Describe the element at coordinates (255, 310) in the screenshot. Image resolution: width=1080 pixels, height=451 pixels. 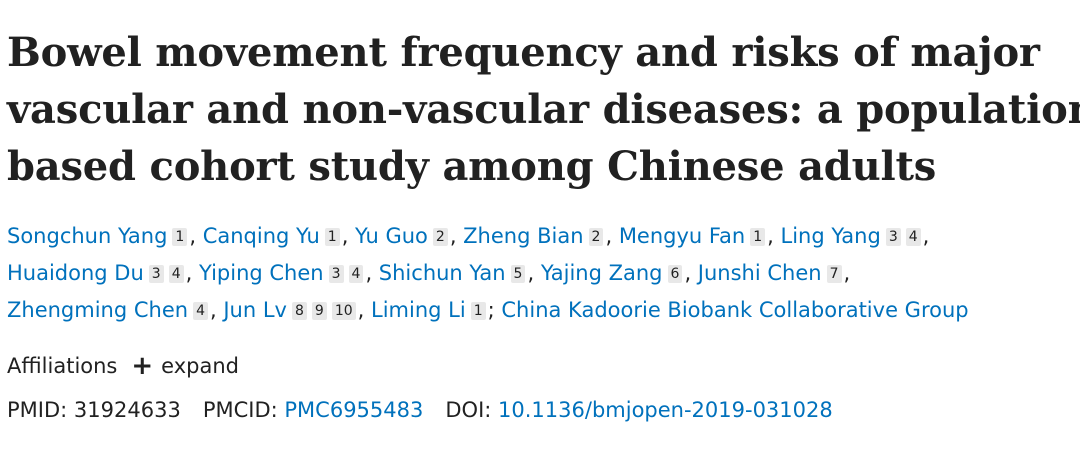
I see `author-link: Jun Lv` at that location.